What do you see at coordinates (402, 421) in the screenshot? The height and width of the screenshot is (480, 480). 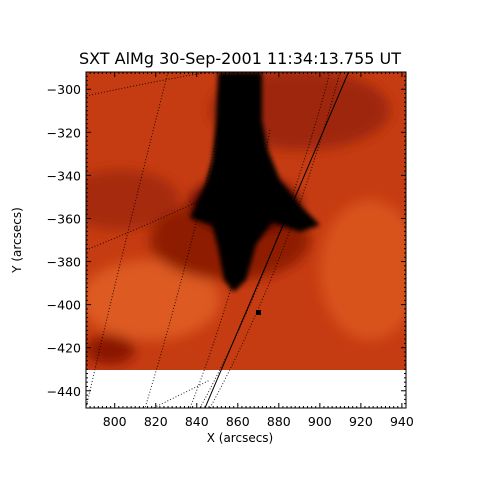 I see `x-tick-label: 940` at bounding box center [402, 421].